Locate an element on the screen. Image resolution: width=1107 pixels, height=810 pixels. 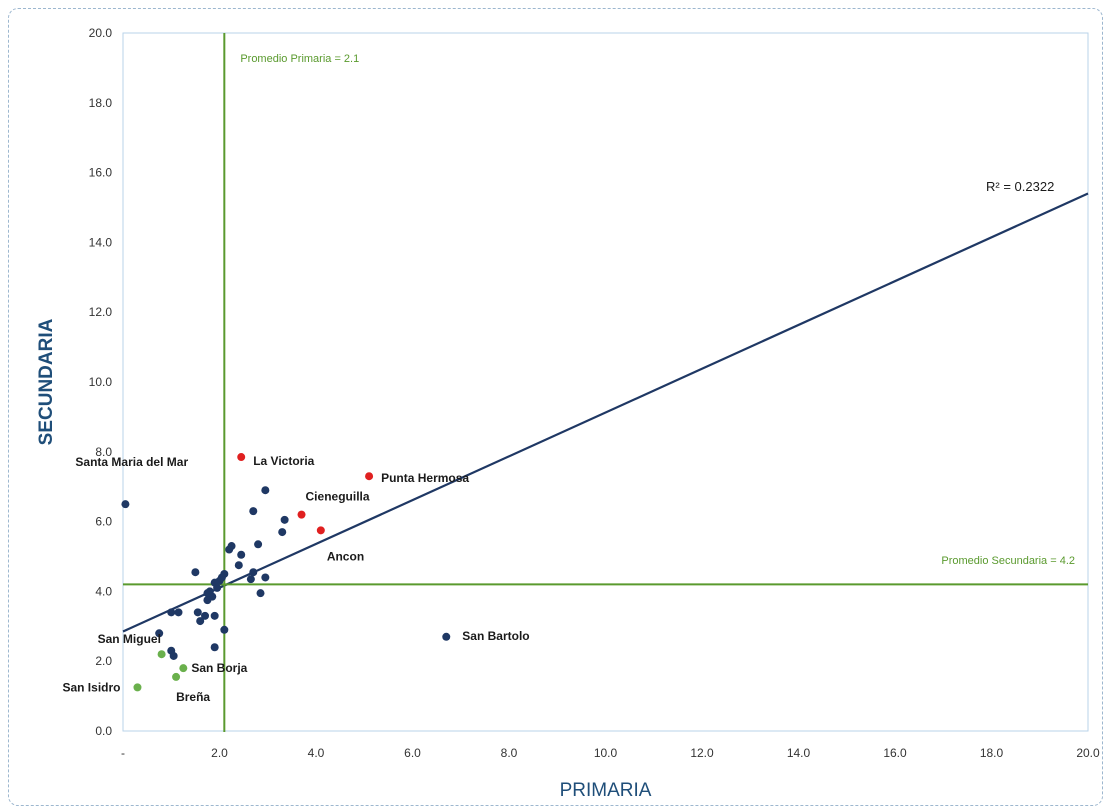
x-tick-label: 20.0 is located at coordinates (1088, 753).